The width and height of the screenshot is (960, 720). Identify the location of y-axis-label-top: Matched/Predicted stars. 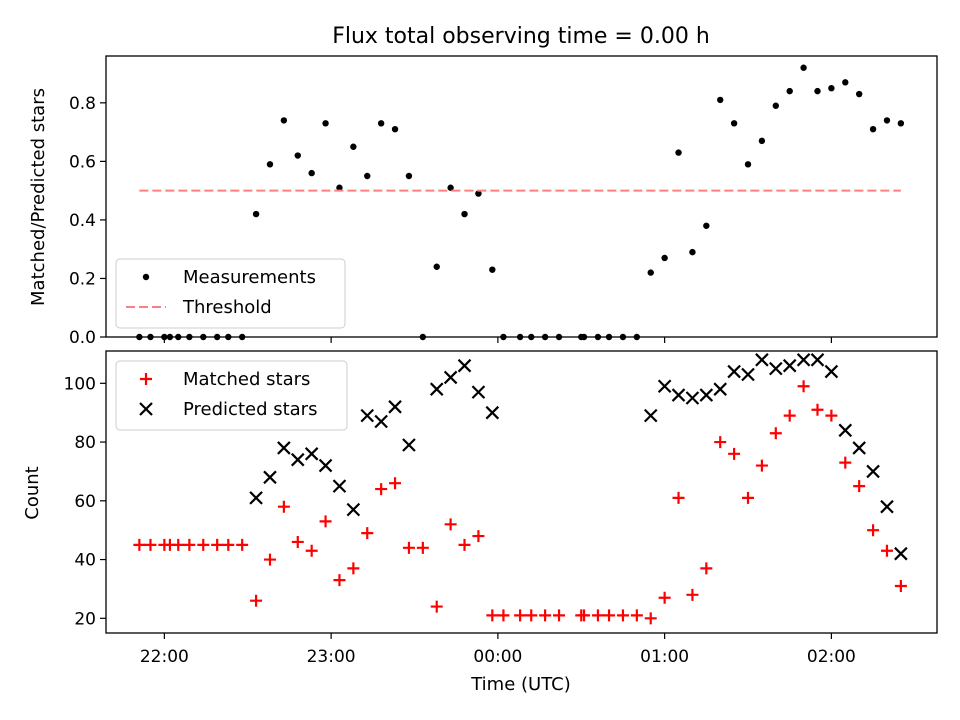
(38, 197).